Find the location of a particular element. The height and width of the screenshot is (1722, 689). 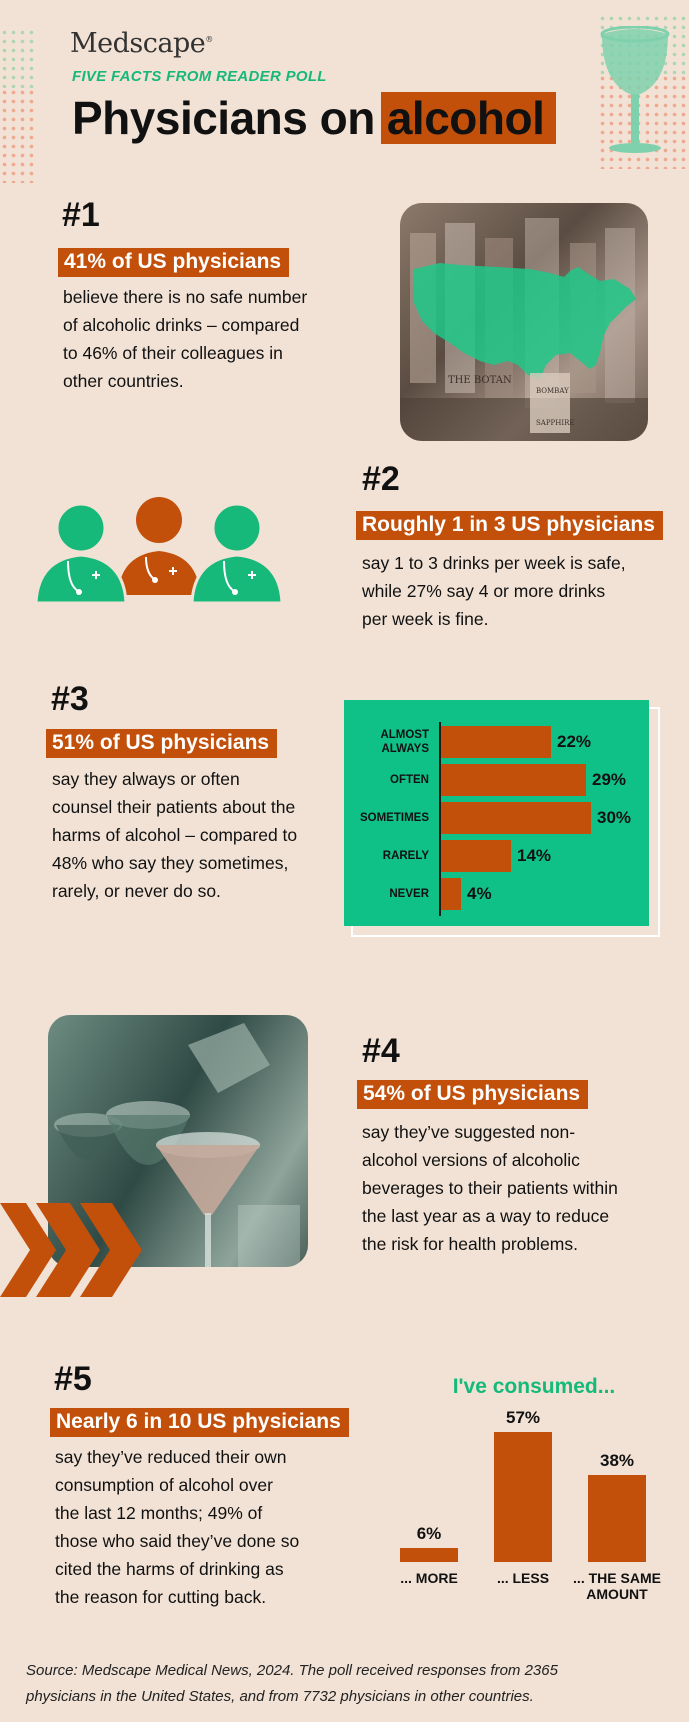

category-label: OFTEN is located at coordinates (409, 780).